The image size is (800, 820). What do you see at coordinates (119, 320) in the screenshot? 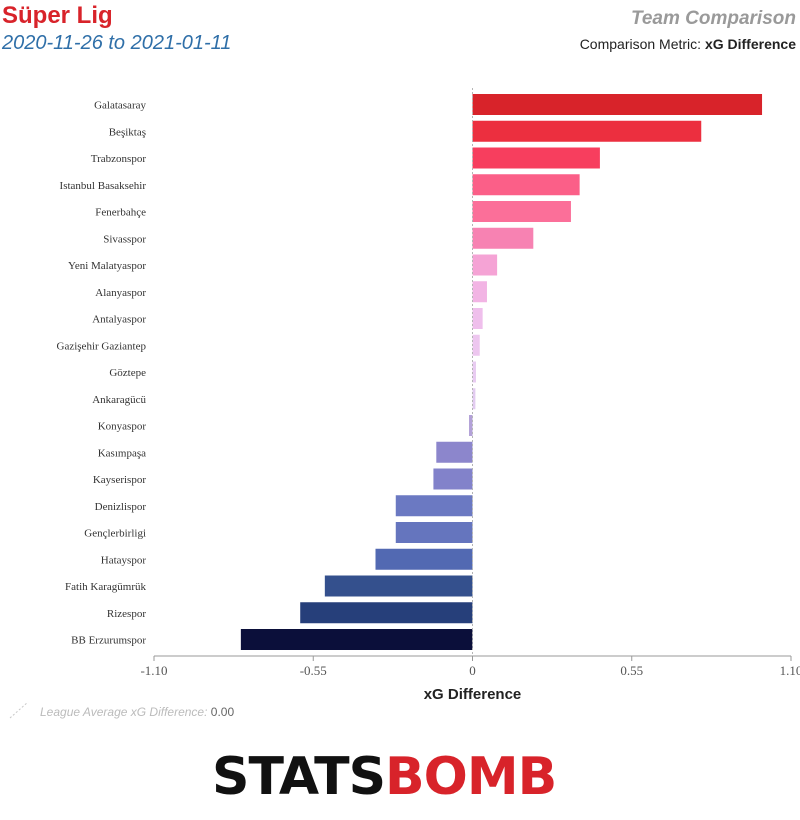
I see `category-label: Antalyaspor` at bounding box center [119, 320].